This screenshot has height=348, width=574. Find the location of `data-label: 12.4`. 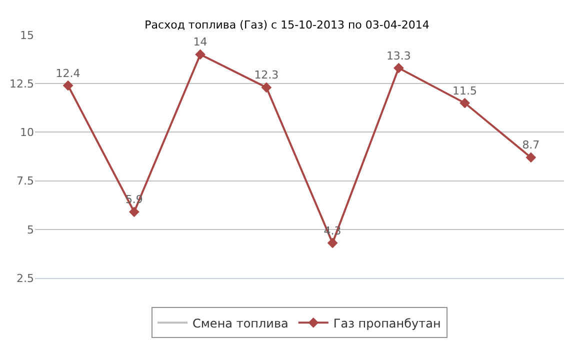

data-label: 12.4 is located at coordinates (68, 73).